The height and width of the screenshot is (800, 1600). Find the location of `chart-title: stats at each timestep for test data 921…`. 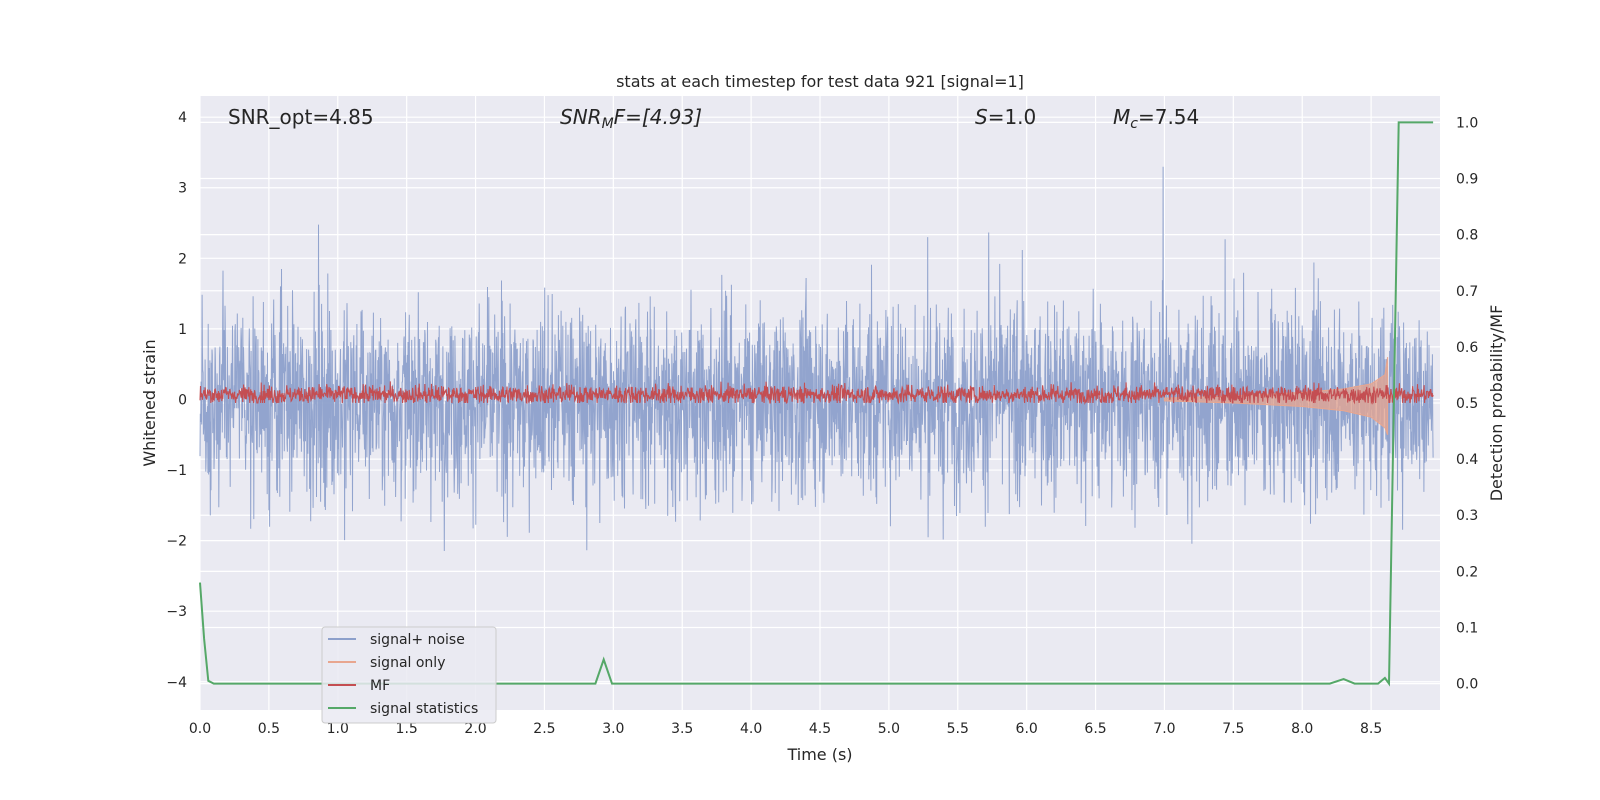

chart-title: stats at each timestep for test data 921… is located at coordinates (820, 81).